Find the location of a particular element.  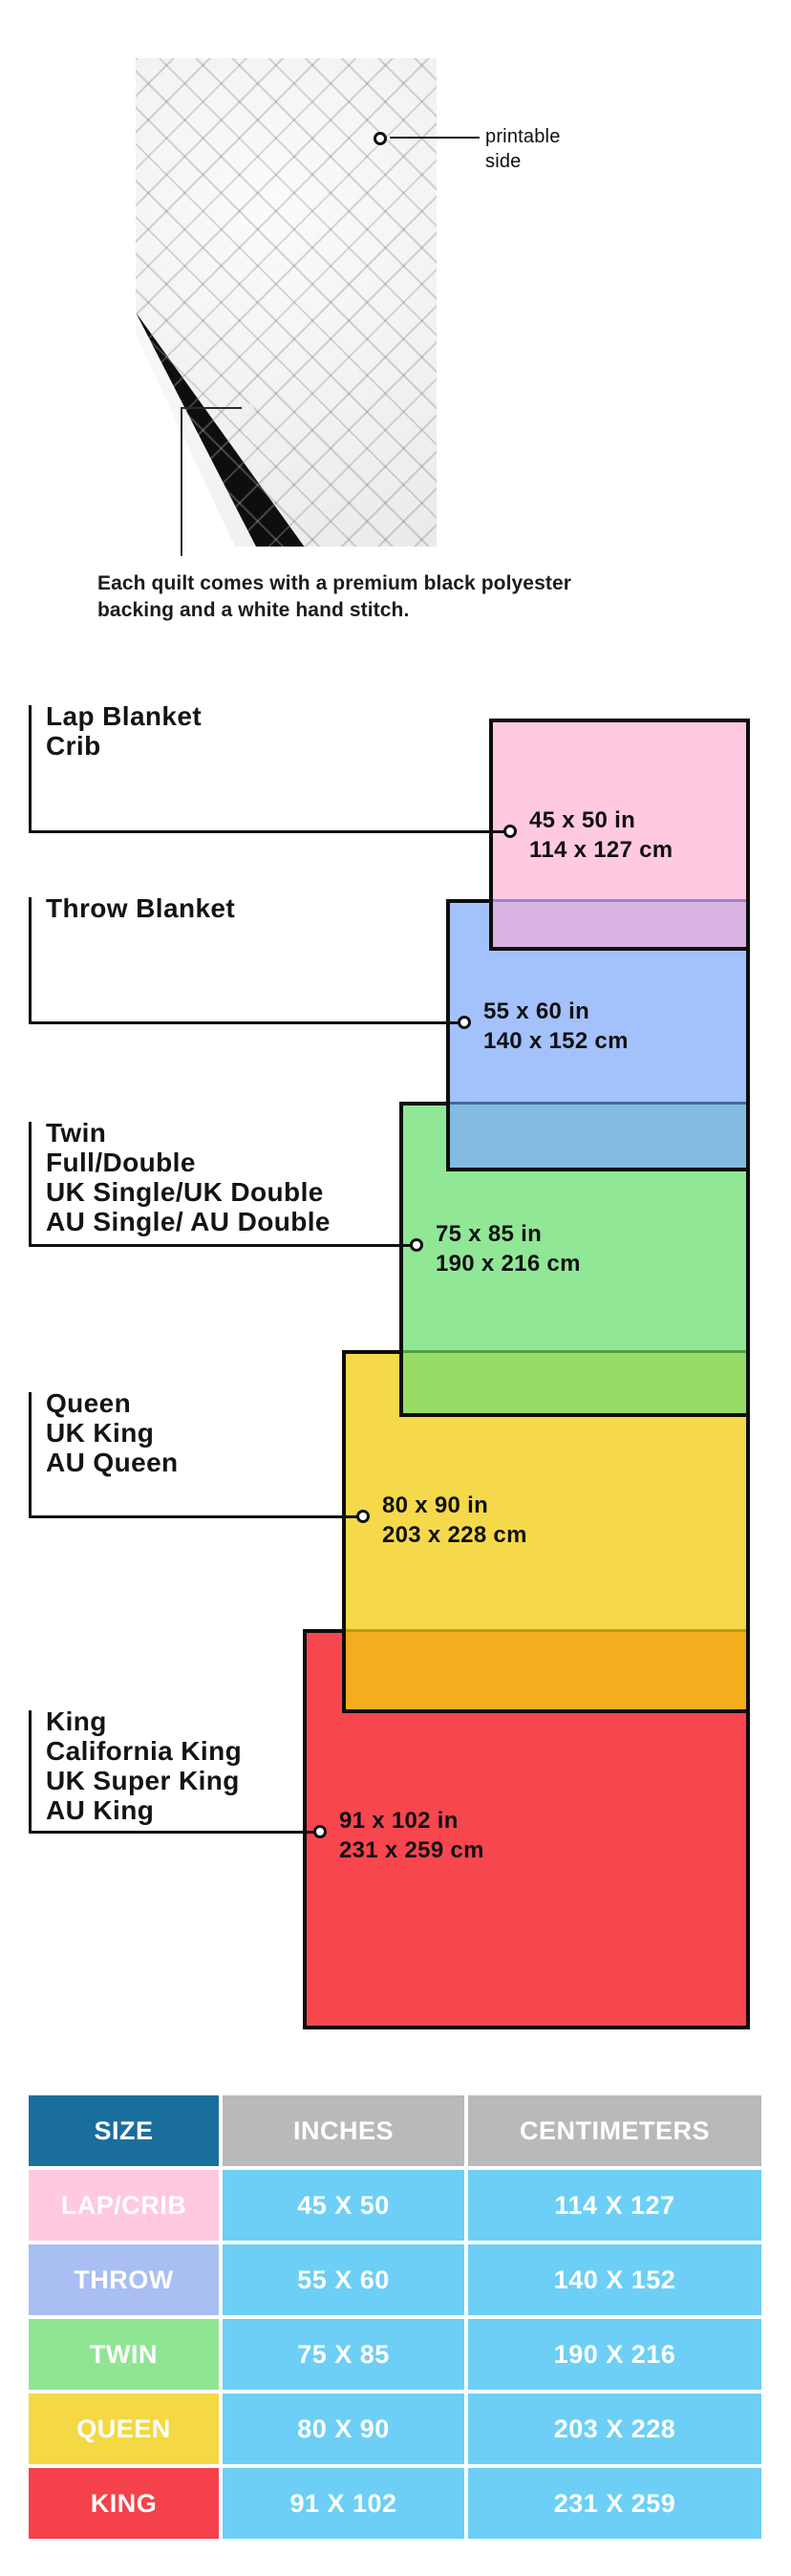

backing-marker-icon is located at coordinates (247, 410).